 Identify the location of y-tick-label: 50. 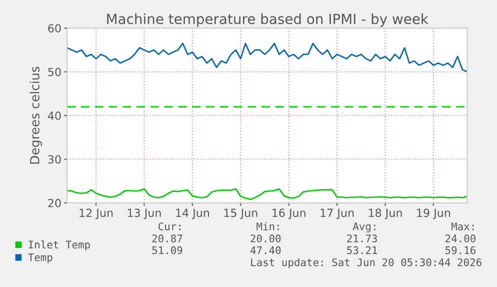
(54, 72).